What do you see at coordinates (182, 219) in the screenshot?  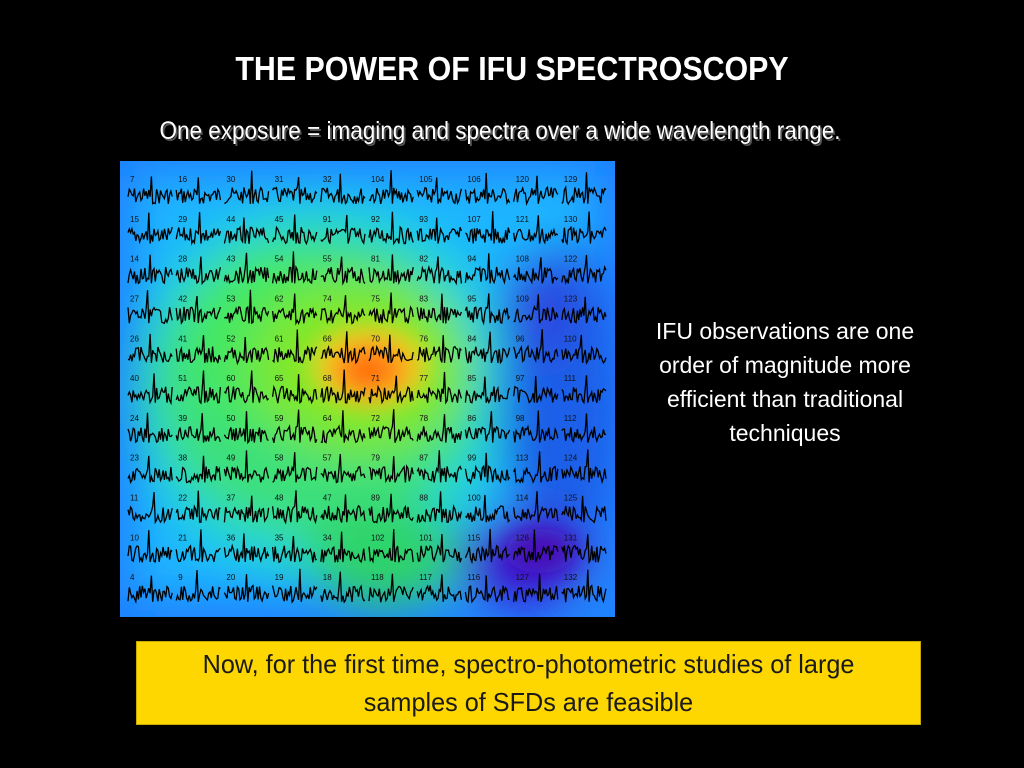 I see `fiber-label: 29` at bounding box center [182, 219].